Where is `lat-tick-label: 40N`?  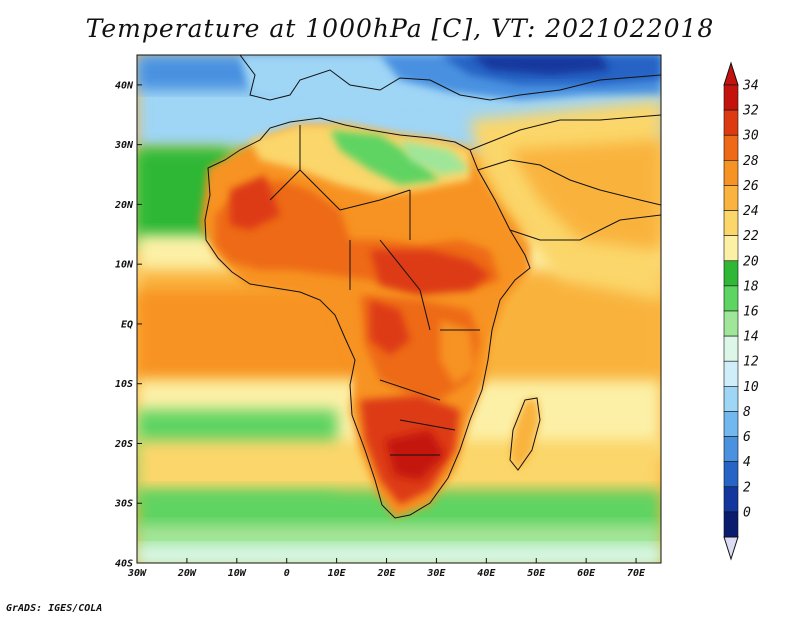 lat-tick-label: 40N is located at coordinates (124, 85).